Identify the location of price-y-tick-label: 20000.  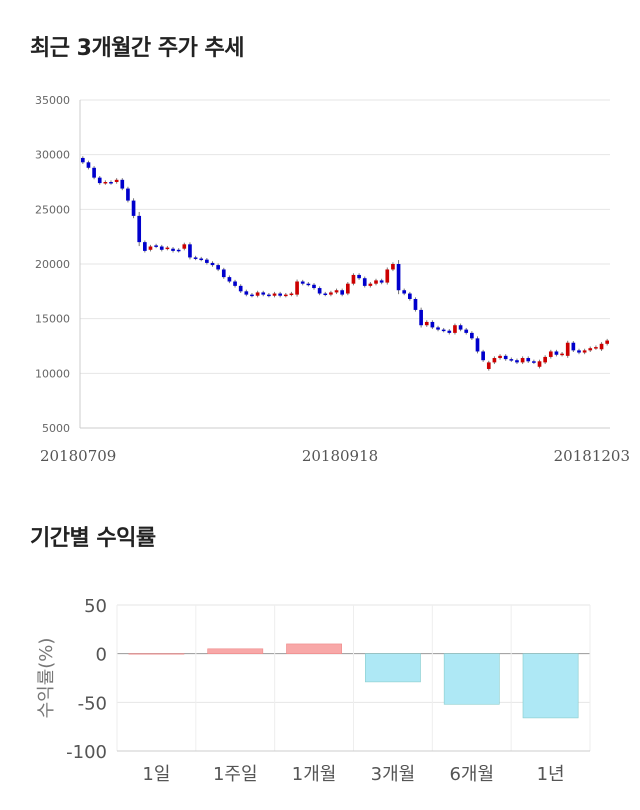
(52, 264).